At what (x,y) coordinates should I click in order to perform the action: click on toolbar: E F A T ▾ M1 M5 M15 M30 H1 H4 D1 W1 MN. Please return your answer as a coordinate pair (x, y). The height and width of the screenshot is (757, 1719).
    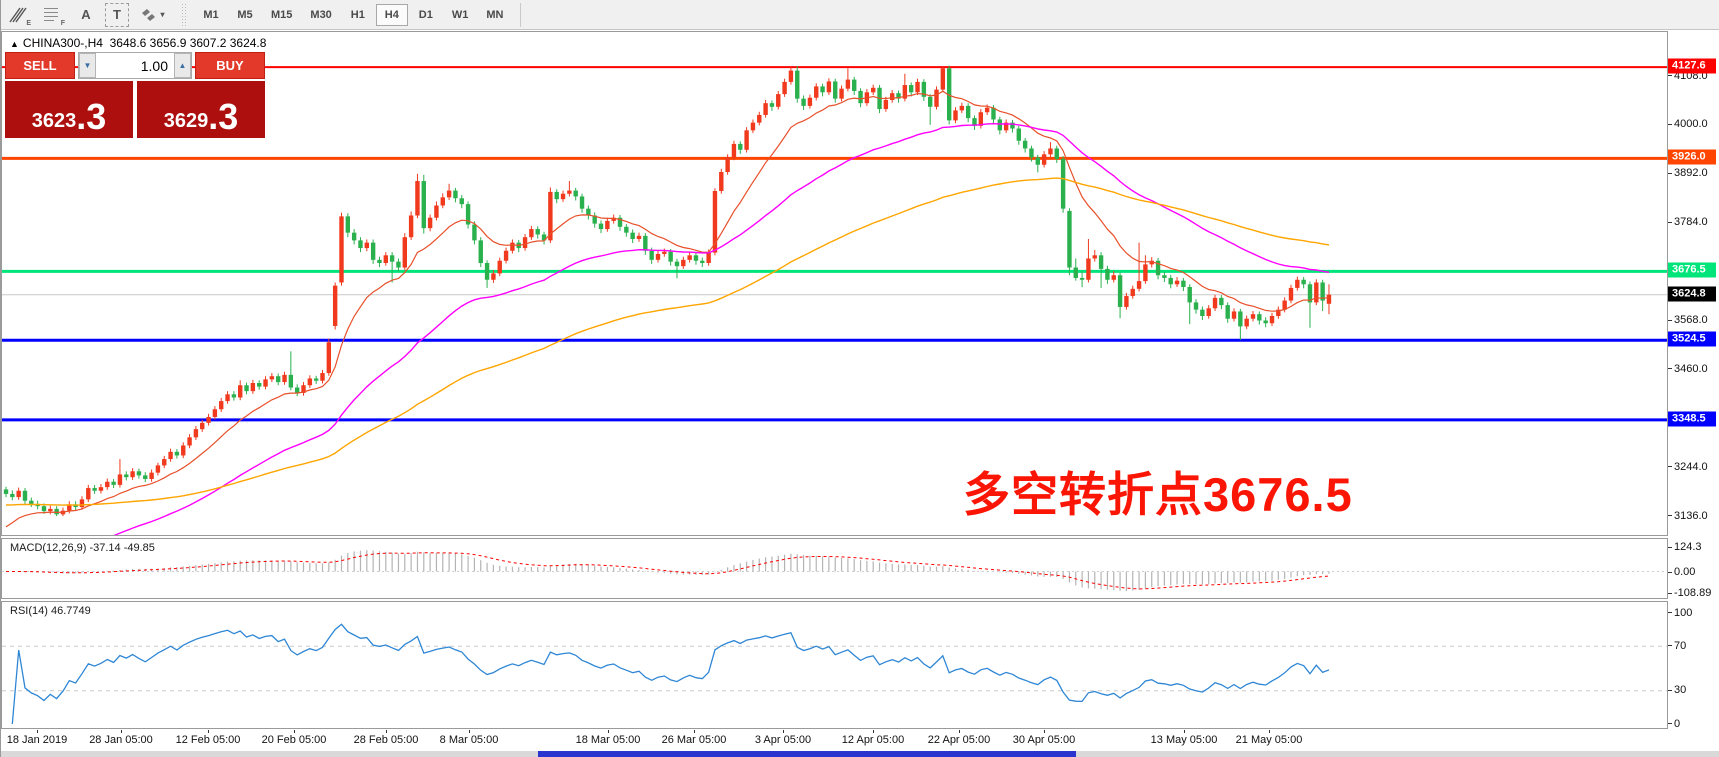
    Looking at the image, I should click on (860, 15).